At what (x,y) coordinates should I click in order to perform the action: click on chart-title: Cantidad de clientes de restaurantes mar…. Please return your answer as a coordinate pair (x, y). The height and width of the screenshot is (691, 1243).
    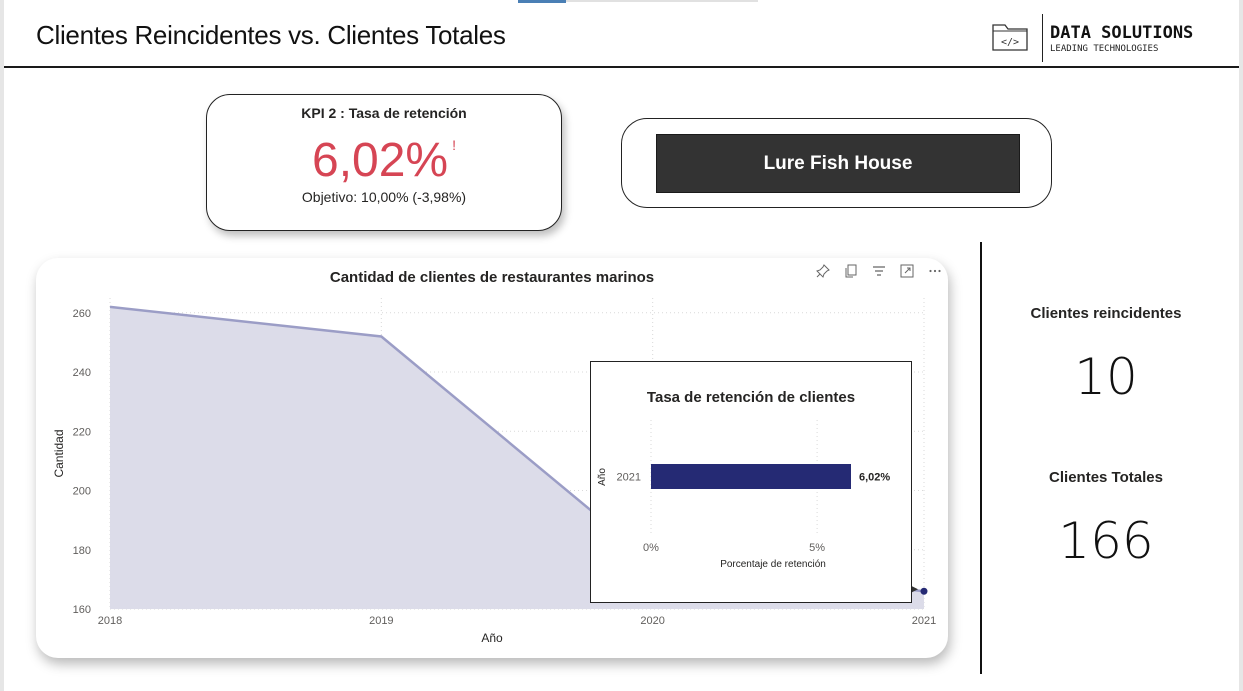
    Looking at the image, I should click on (492, 277).